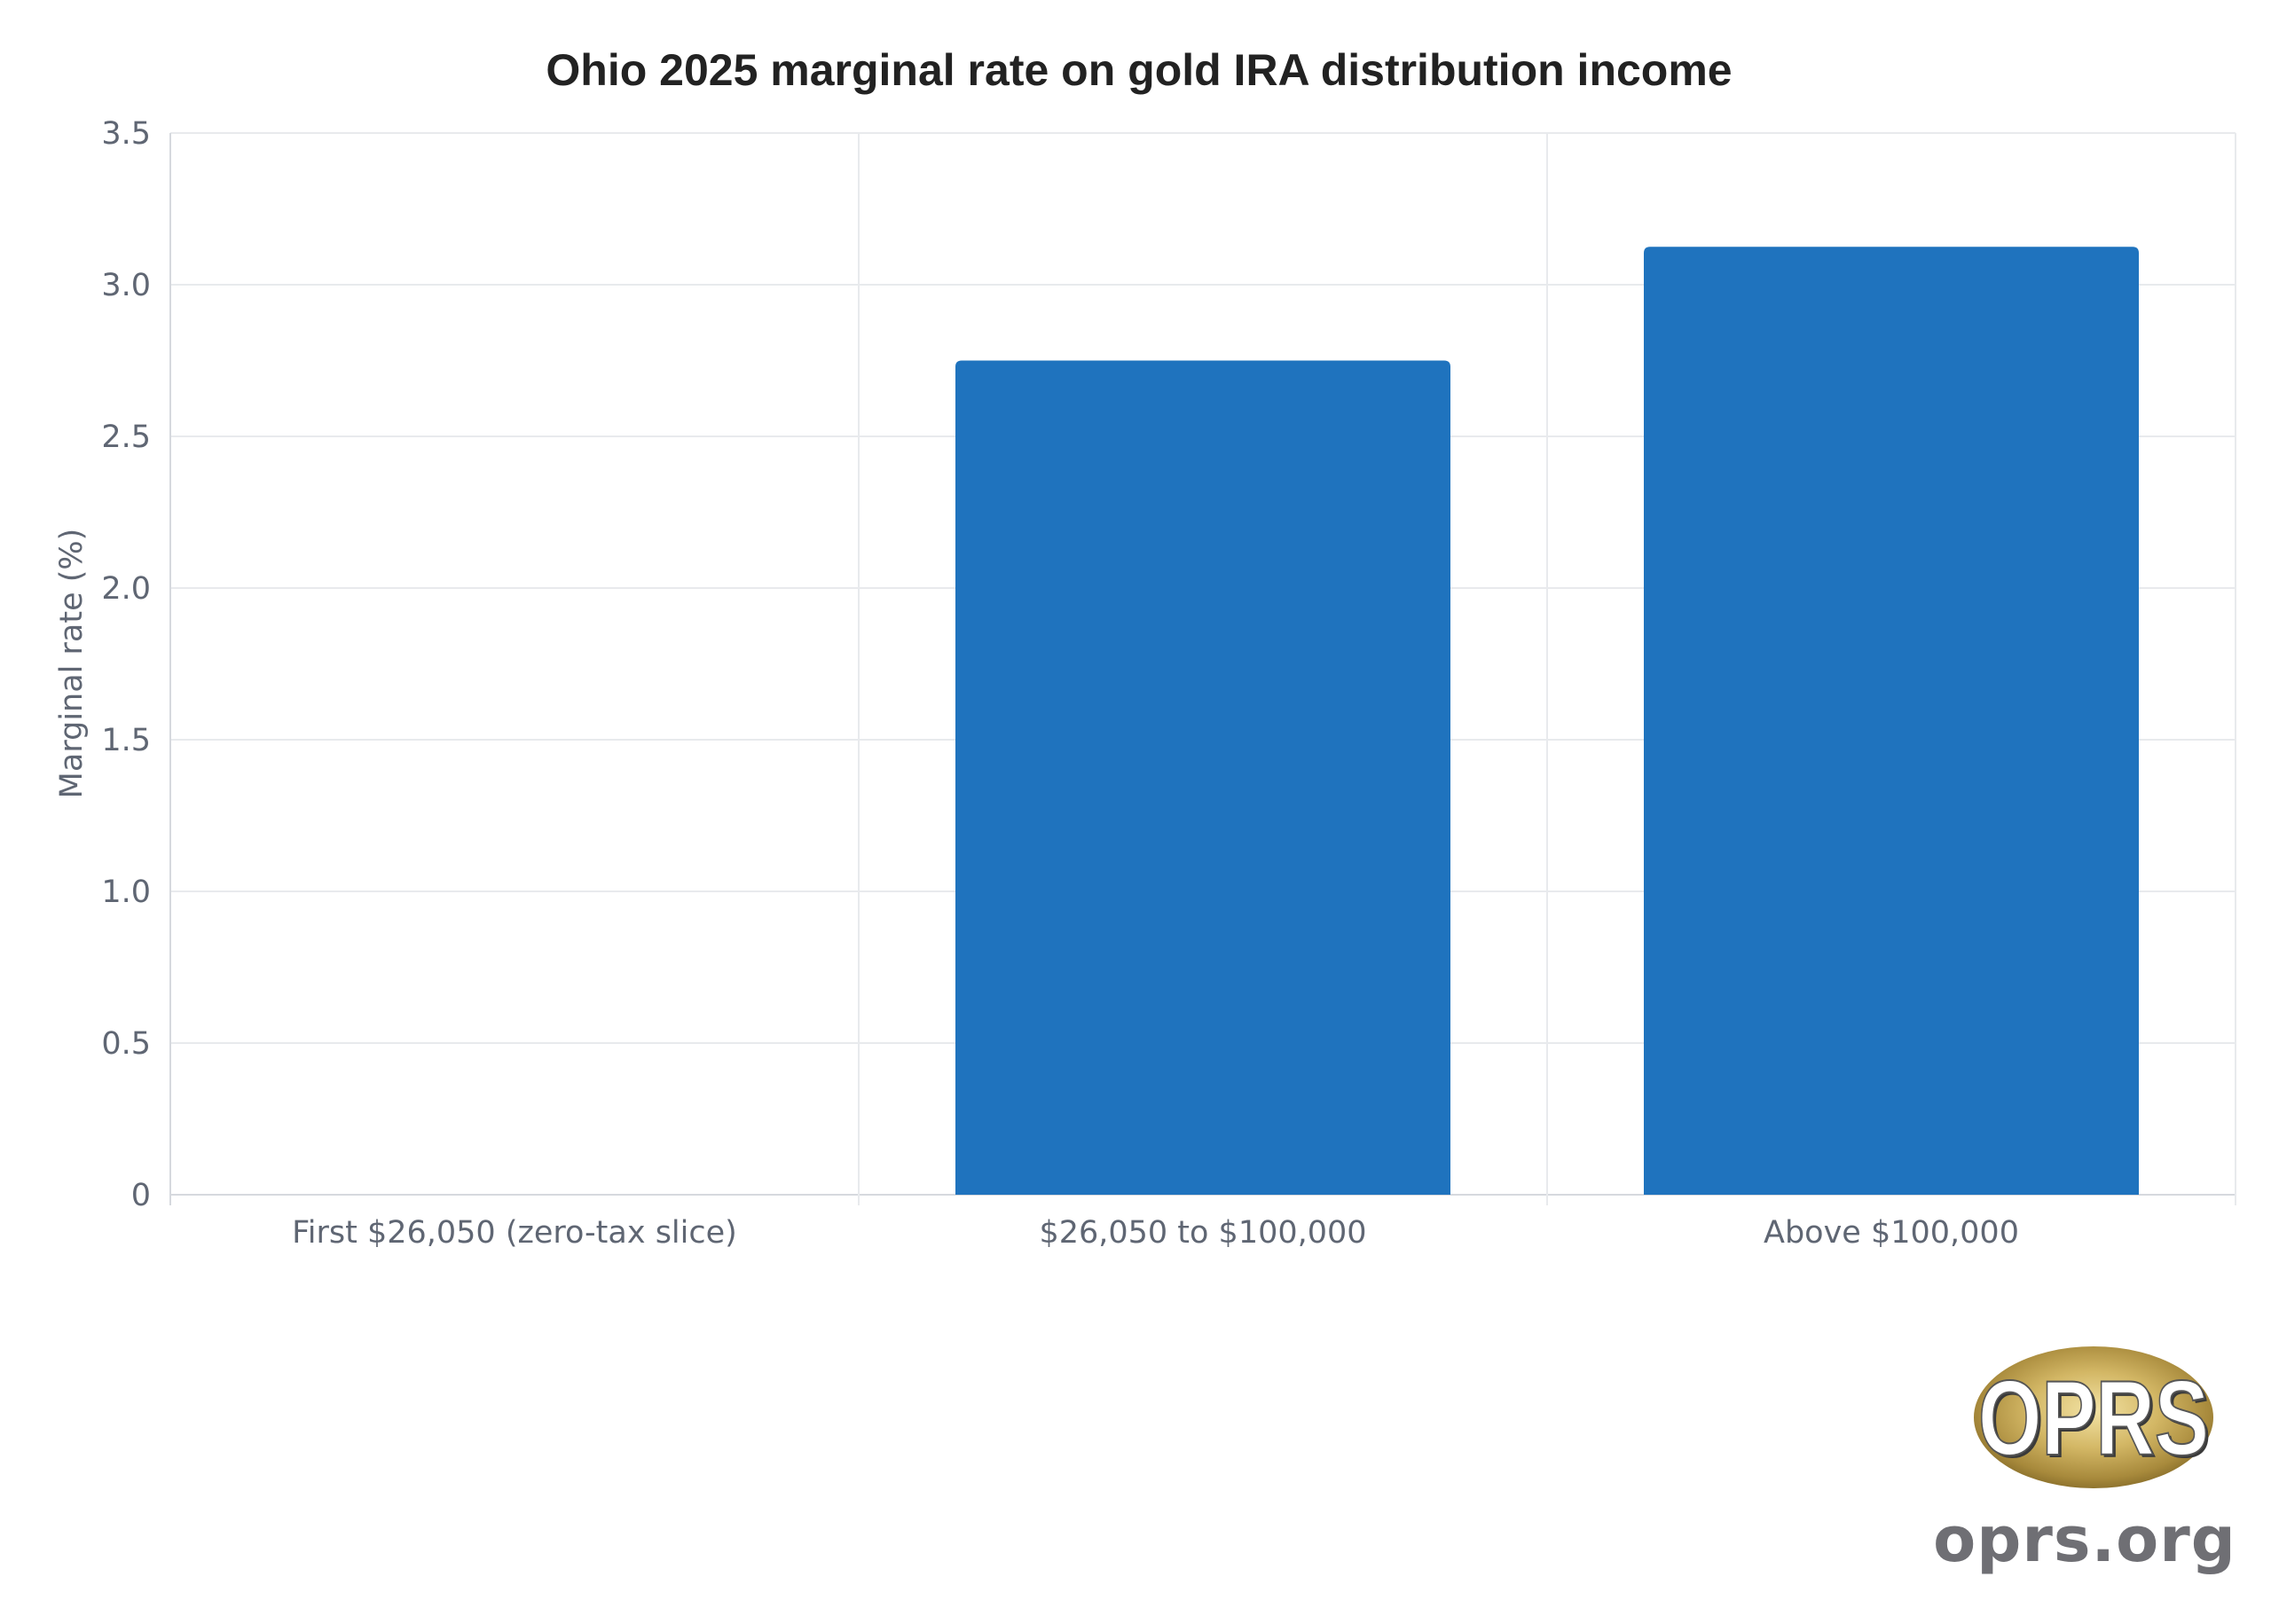 Image resolution: width=2271 pixels, height=1624 pixels. I want to click on y-tick-label: 2.5, so click(126, 438).